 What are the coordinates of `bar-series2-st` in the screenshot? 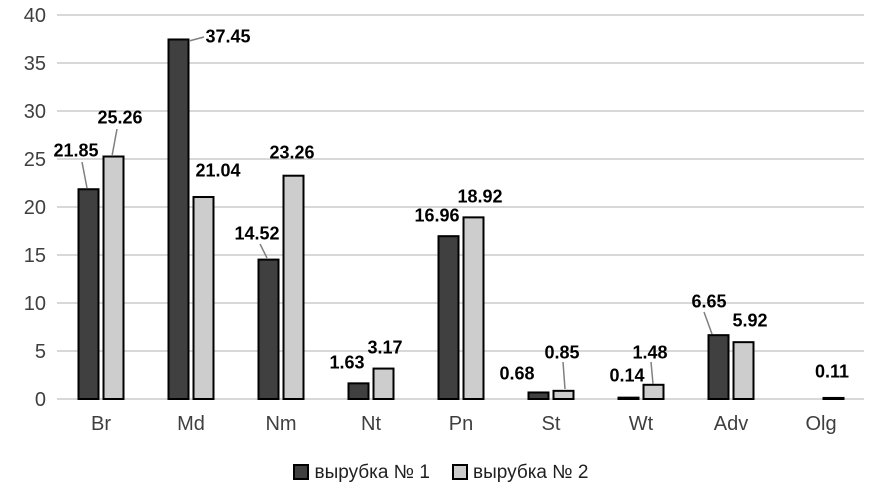 It's located at (563, 394).